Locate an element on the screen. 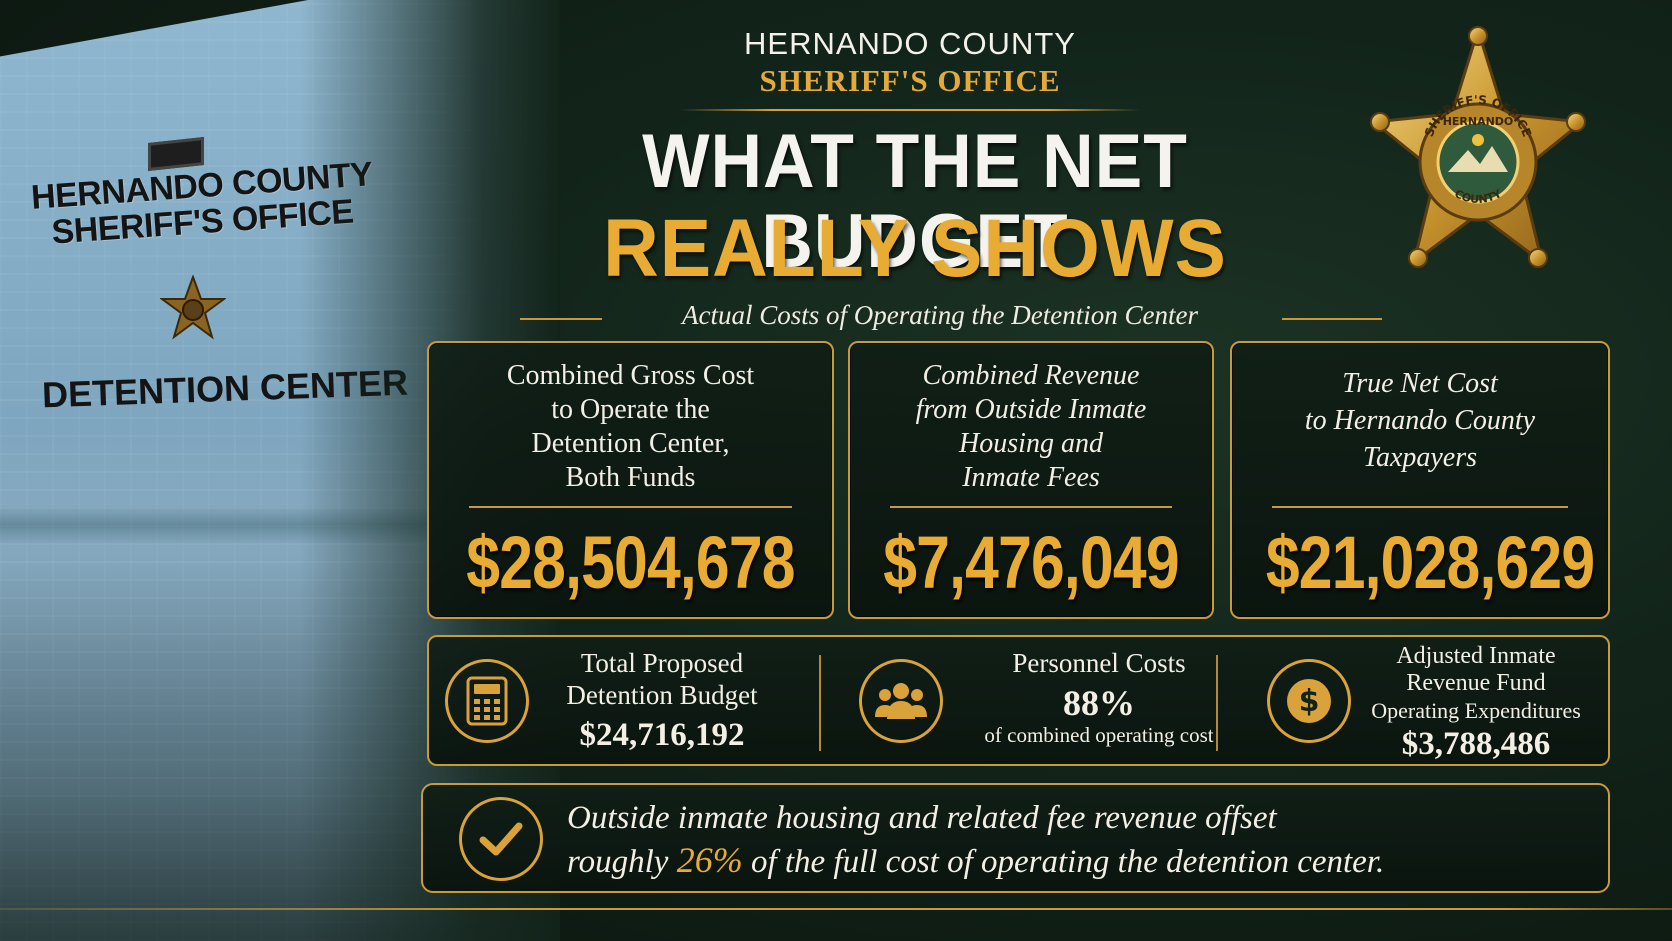 The image size is (1672, 941). people-group-icon is located at coordinates (901, 701).